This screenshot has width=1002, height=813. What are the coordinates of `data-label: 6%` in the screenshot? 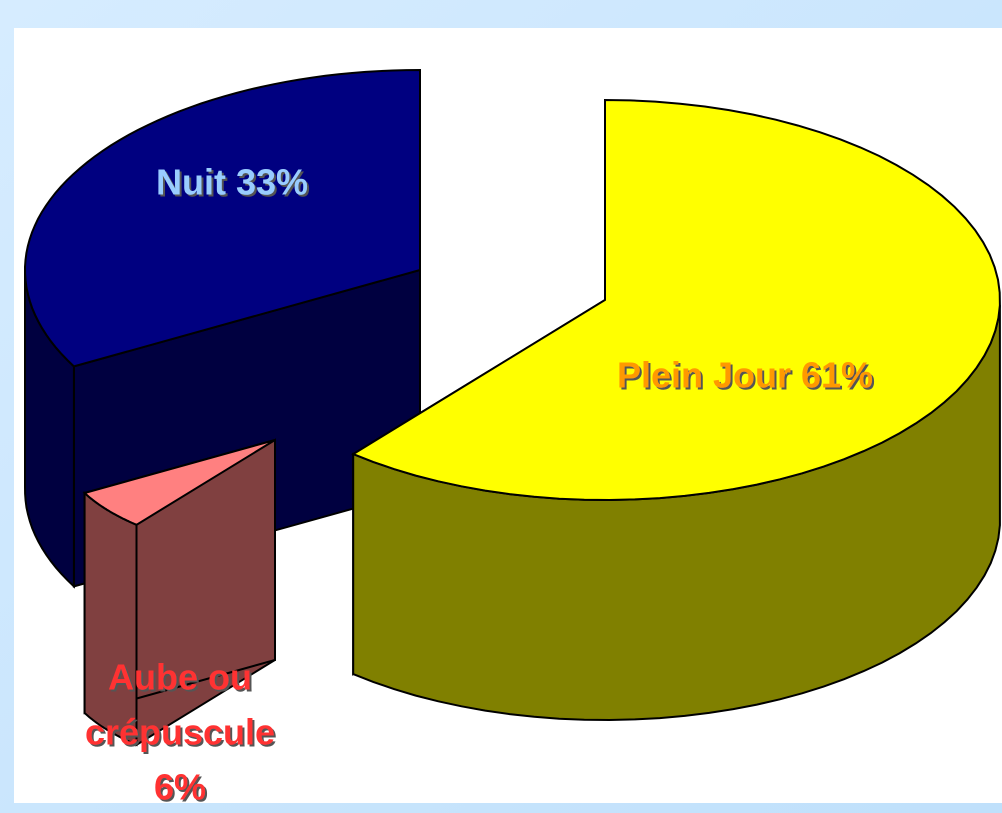 It's located at (180, 787).